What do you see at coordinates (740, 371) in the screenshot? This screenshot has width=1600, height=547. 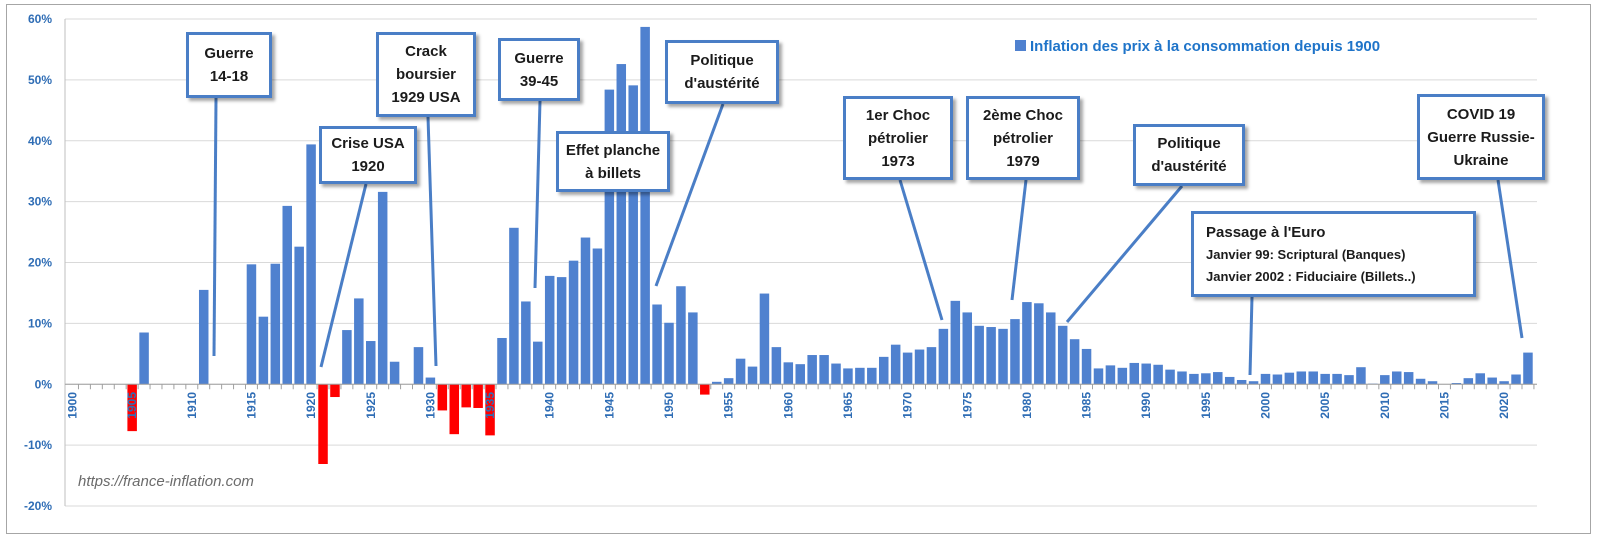 I see `bar-1956` at bounding box center [740, 371].